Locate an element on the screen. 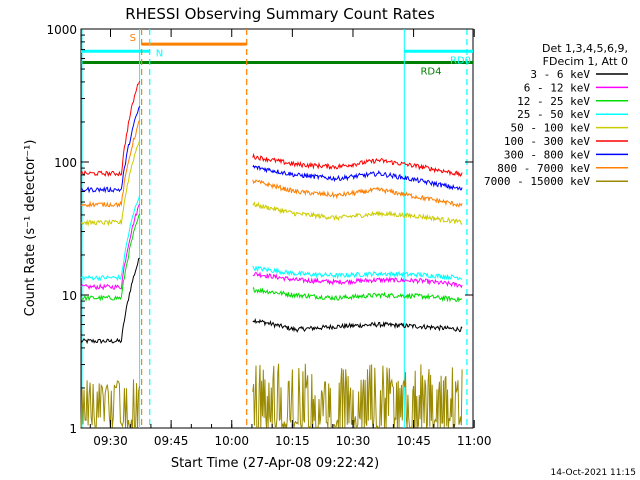  x-tick-label-1000: 10:00 is located at coordinates (231, 441).